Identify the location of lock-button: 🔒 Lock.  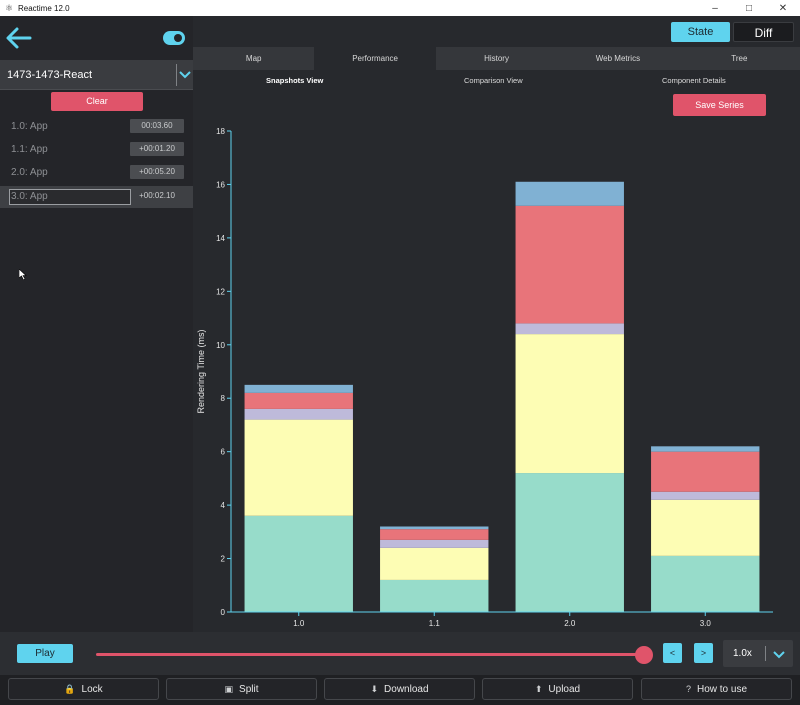
(83, 689).